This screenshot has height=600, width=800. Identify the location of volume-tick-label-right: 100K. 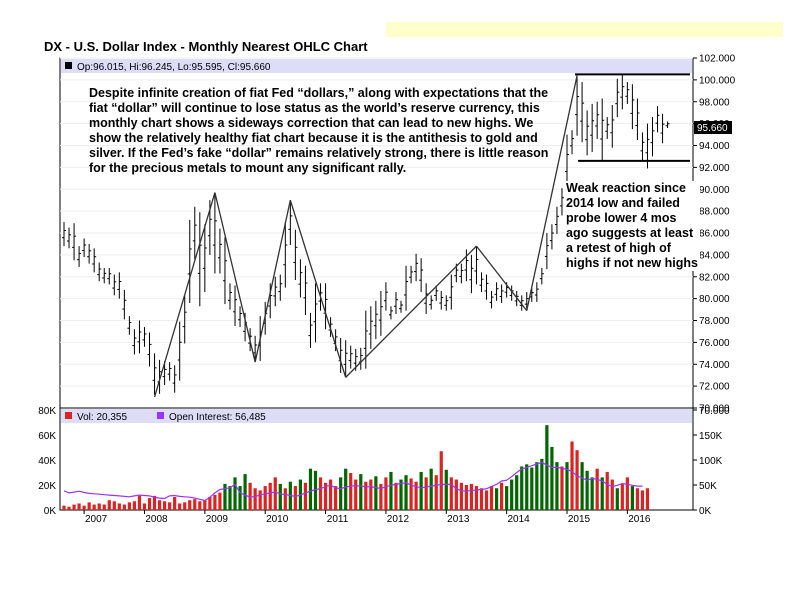
(711, 461).